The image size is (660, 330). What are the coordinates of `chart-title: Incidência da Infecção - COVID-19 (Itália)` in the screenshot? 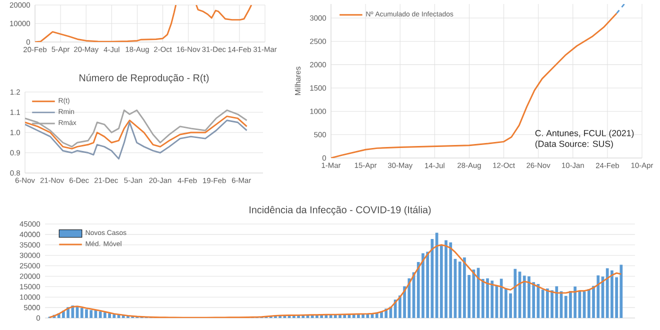 It's located at (340, 211).